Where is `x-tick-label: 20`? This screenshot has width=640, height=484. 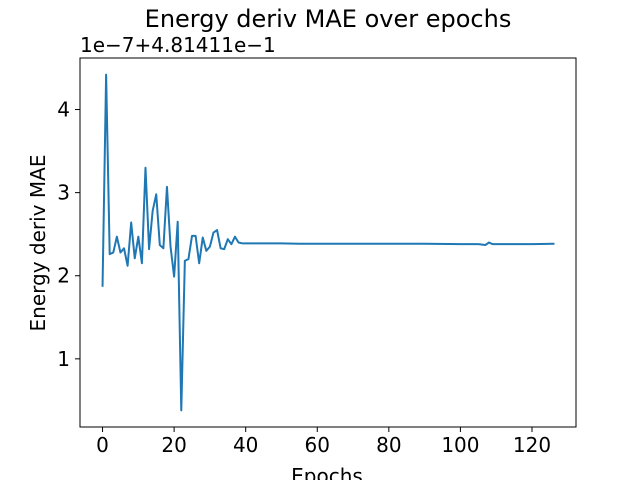 x-tick-label: 20 is located at coordinates (173, 445).